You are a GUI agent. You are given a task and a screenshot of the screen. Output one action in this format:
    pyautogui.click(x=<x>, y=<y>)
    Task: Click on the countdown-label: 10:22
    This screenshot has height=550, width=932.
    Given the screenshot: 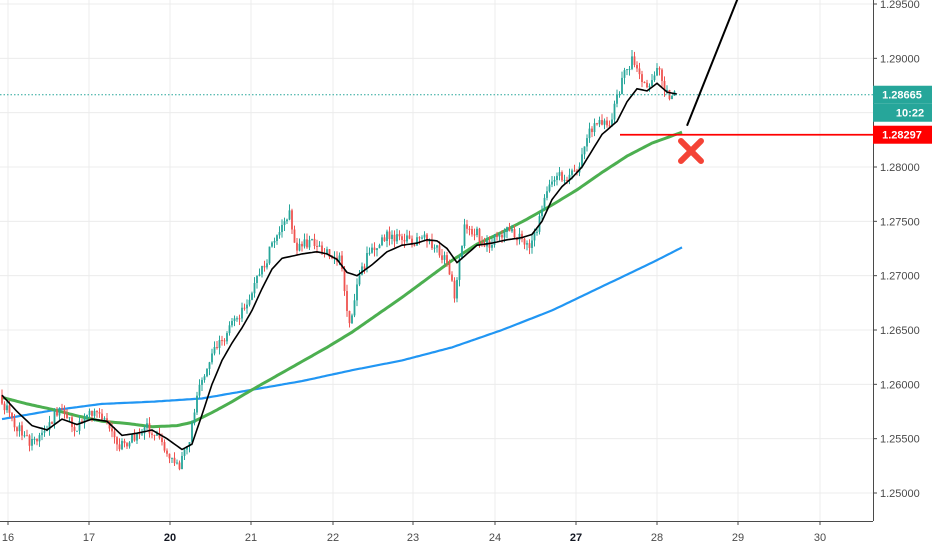 What is the action you would take?
    pyautogui.click(x=910, y=114)
    